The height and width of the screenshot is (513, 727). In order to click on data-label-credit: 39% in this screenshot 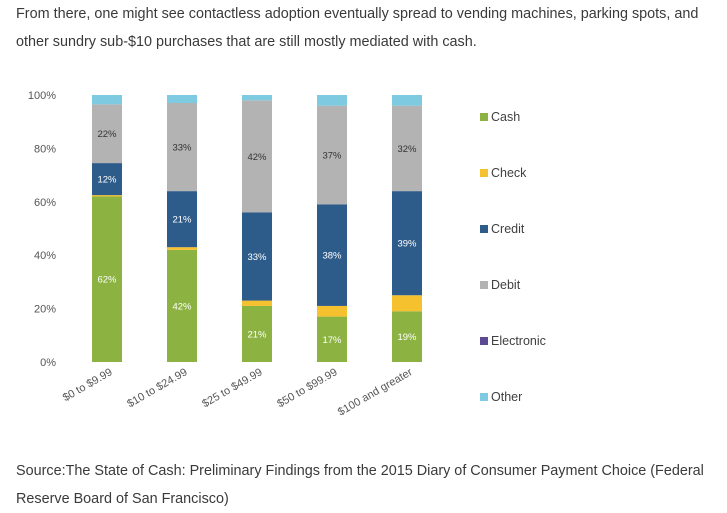, I will do `click(407, 244)`.